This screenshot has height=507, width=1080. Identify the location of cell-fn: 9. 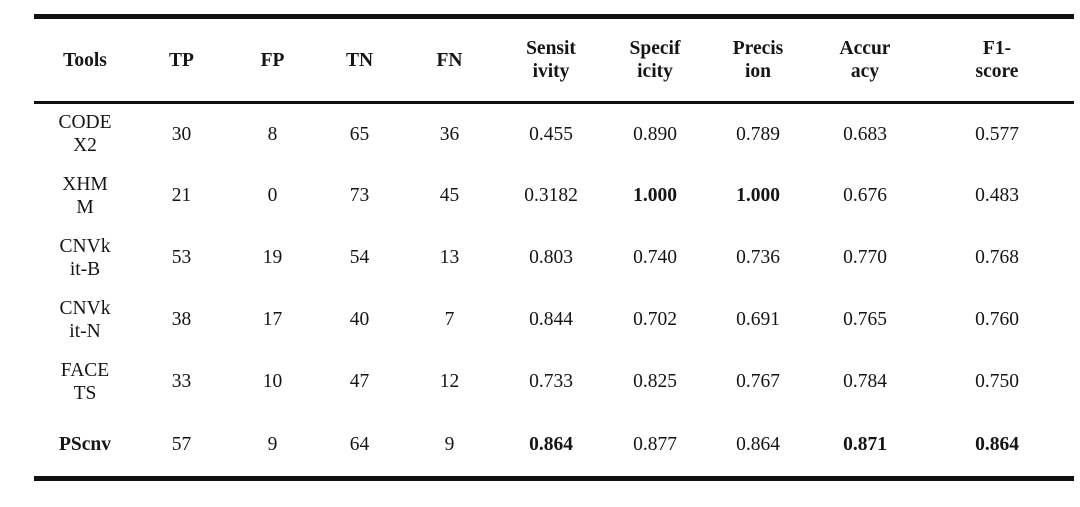
(449, 444).